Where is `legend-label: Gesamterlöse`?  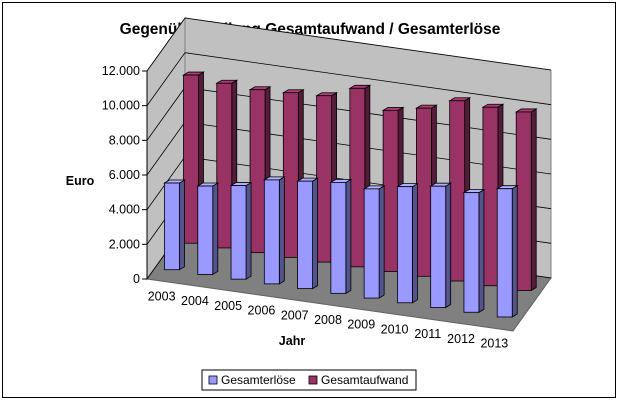 legend-label: Gesamterlöse is located at coordinates (258, 380).